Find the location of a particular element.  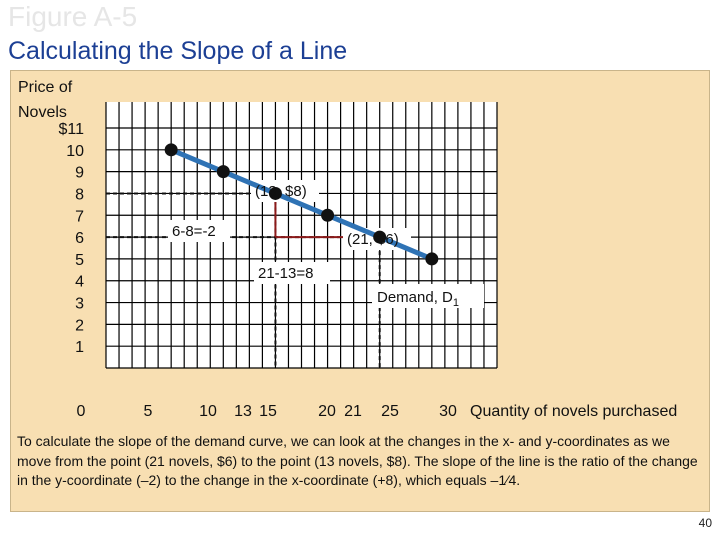

y-tick-label: 4 is located at coordinates (79, 282).